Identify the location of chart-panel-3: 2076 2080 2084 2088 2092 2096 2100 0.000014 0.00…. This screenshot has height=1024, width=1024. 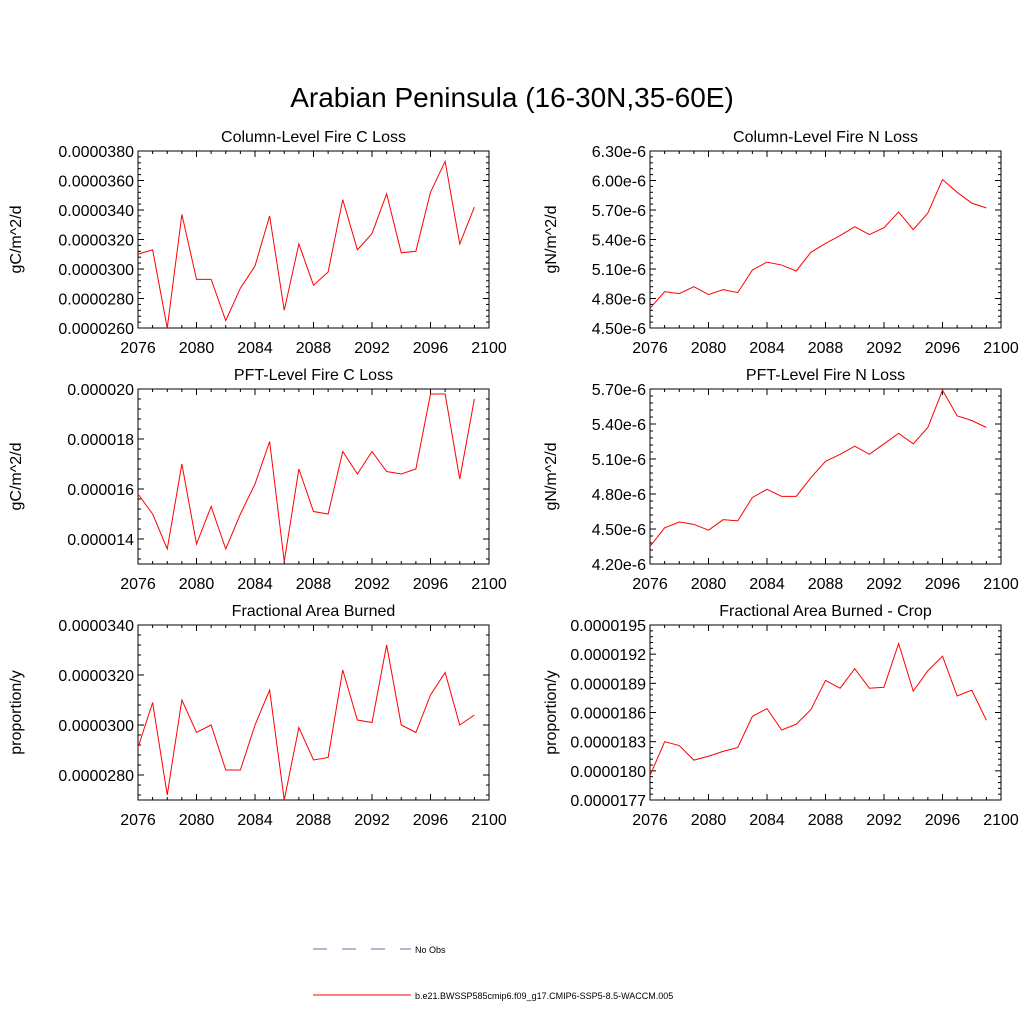
(257, 480).